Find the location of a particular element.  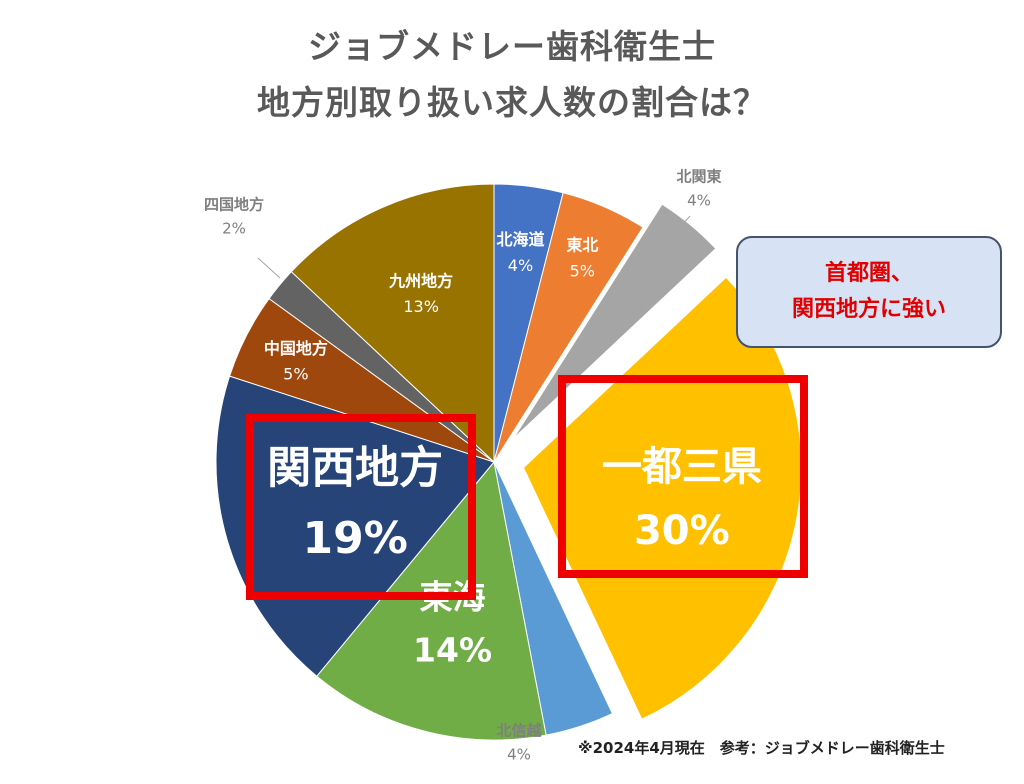

slice-value-8: 5% is located at coordinates (295, 373).